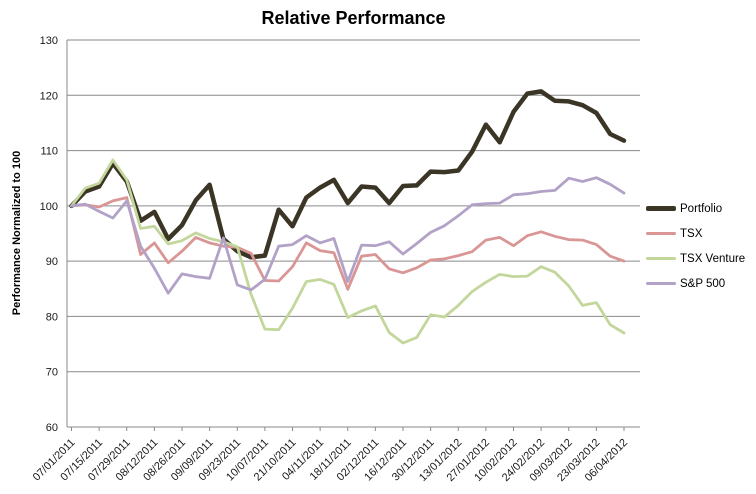 This screenshot has width=756, height=494. What do you see at coordinates (661, 233) in the screenshot?
I see `tsx-line-swatch` at bounding box center [661, 233].